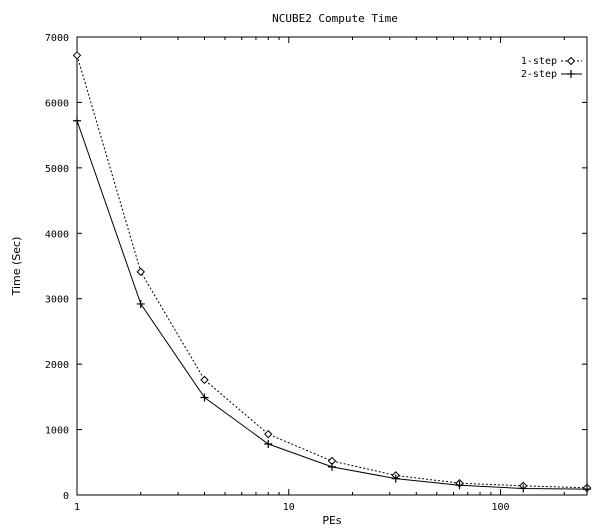 The image size is (592, 529). Describe the element at coordinates (57, 365) in the screenshot. I see `y-tick-label: 2000` at that location.